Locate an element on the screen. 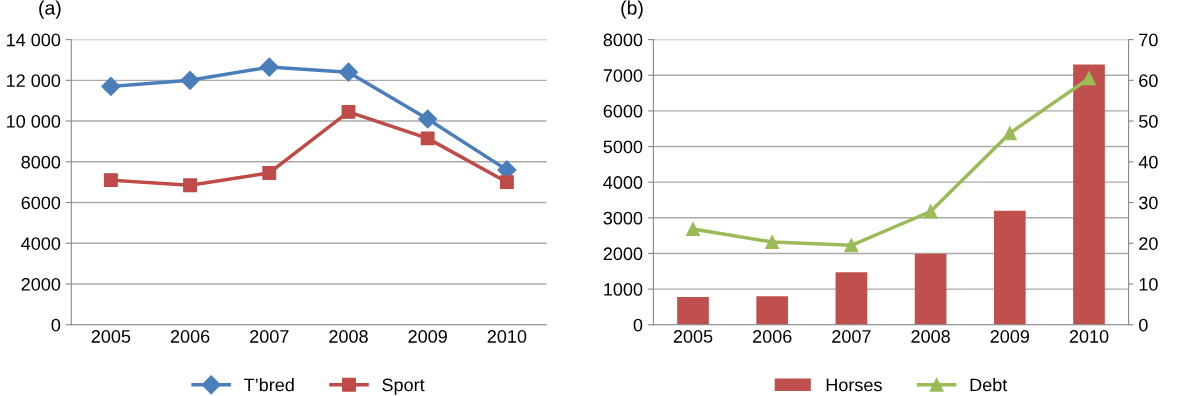 This screenshot has width=1188, height=396. y2-tick-label: 10 is located at coordinates (1148, 284).